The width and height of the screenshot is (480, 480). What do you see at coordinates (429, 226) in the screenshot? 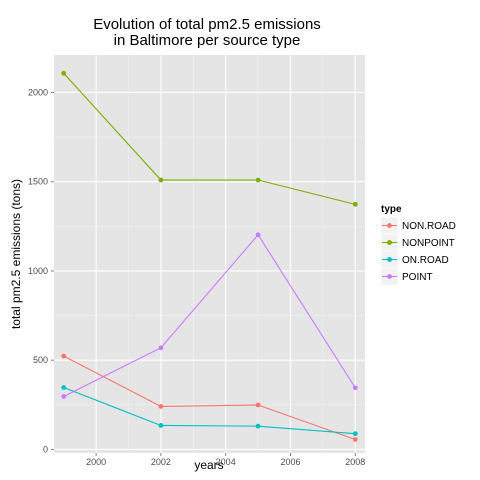
I see `legend-label: NON.ROAD` at bounding box center [429, 226].